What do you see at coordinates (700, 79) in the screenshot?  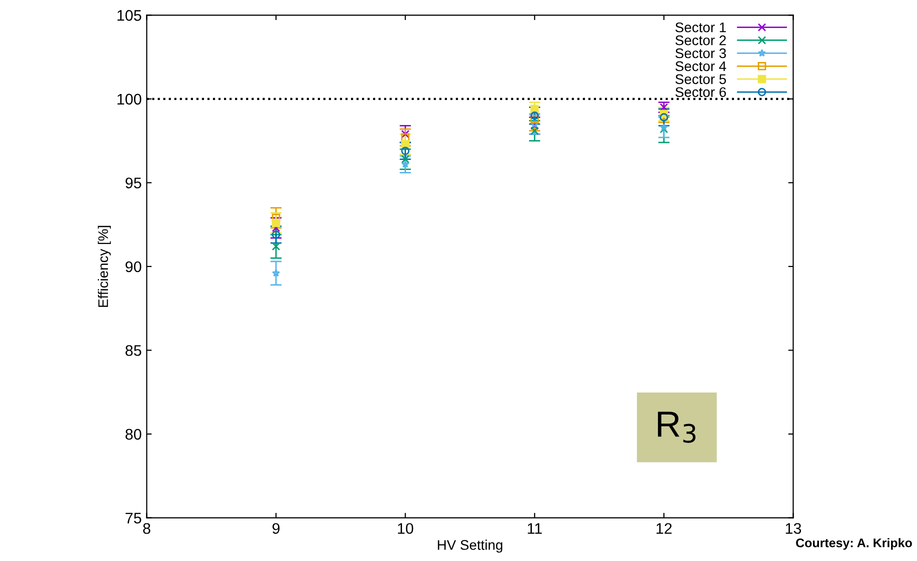 I see `legend-label: Sector 5` at bounding box center [700, 79].